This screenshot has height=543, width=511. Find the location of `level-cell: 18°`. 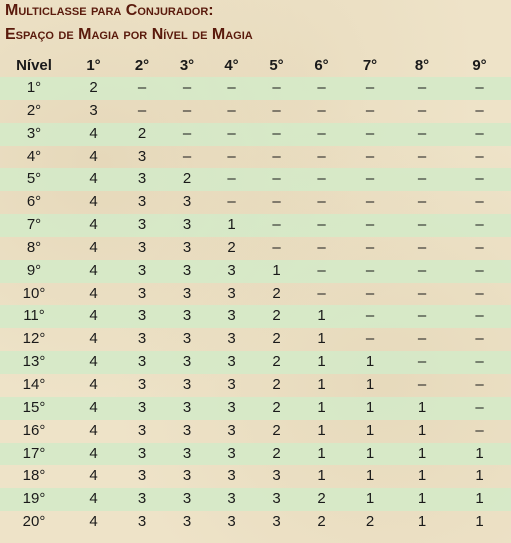

level-cell: 18° is located at coordinates (34, 476).